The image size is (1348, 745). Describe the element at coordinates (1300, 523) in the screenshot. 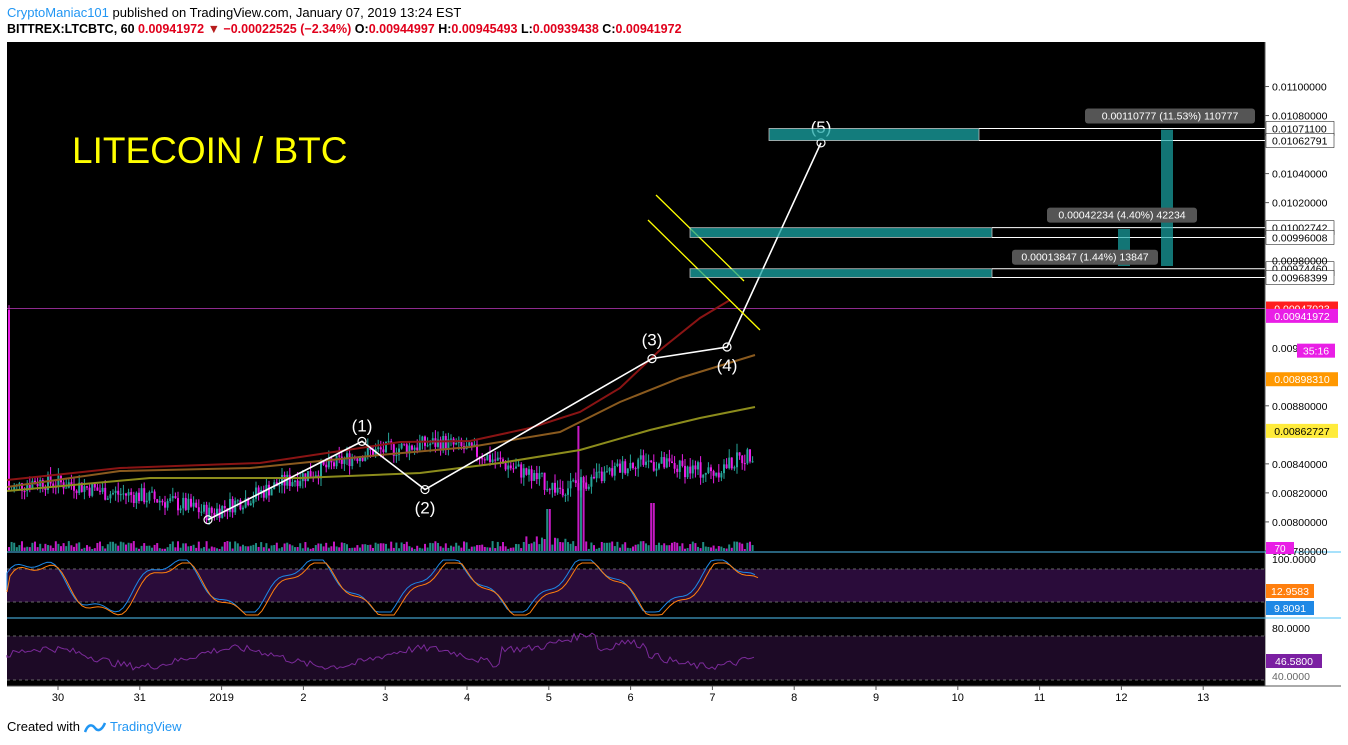

I see `price-tick-label: 0.00800000` at that location.